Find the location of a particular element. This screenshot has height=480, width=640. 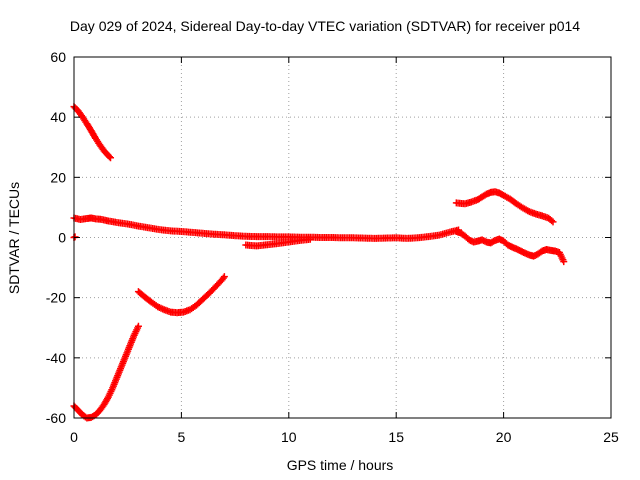

x-tick-label: 20 is located at coordinates (504, 437).